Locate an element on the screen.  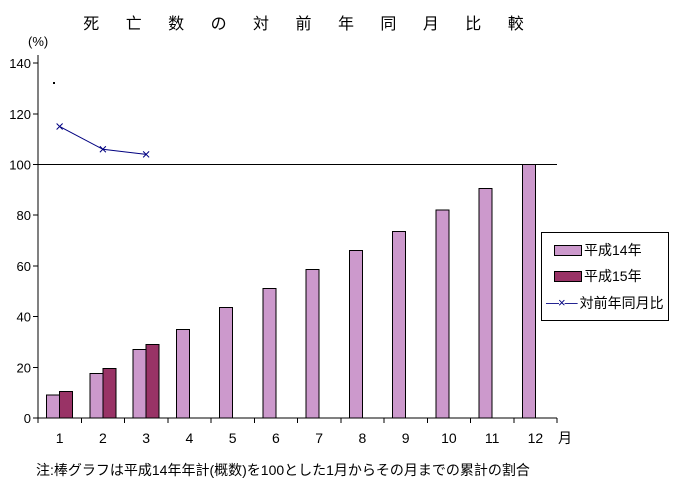
y-tick-label-40: 40 is located at coordinates (24, 317).